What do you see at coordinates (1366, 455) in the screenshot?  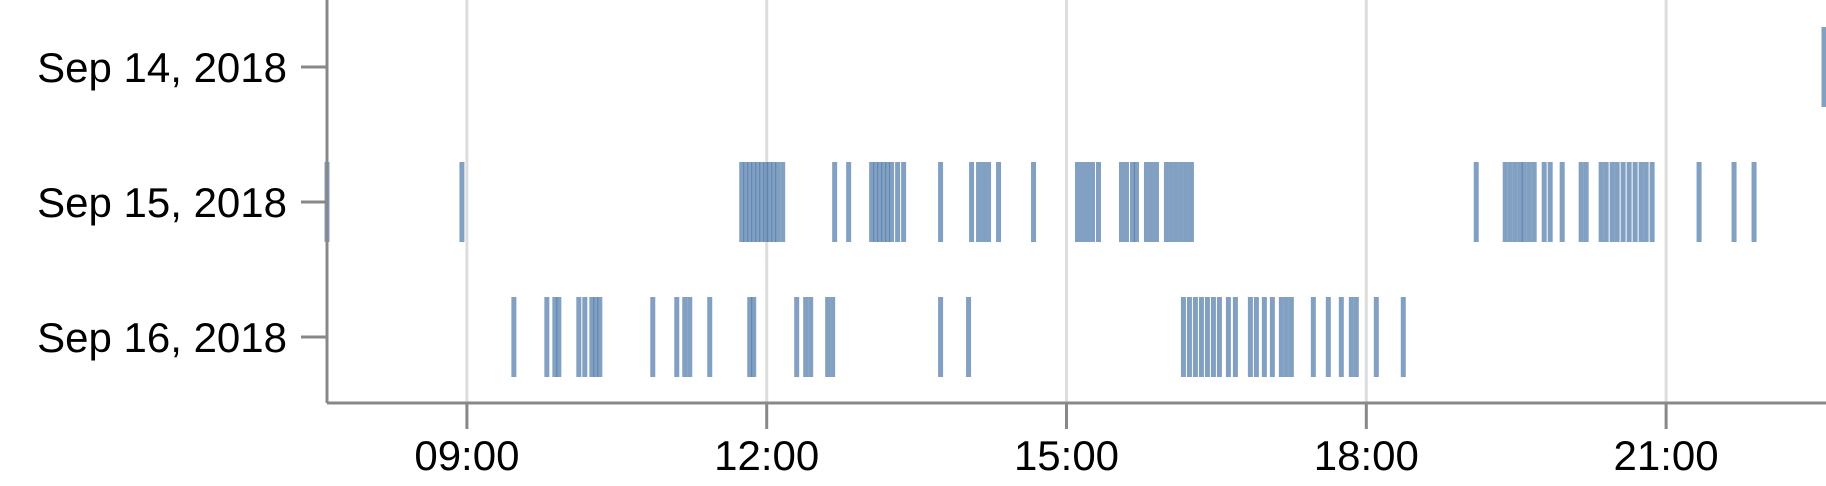 I see `x-tick-label-3: 18:00` at bounding box center [1366, 455].